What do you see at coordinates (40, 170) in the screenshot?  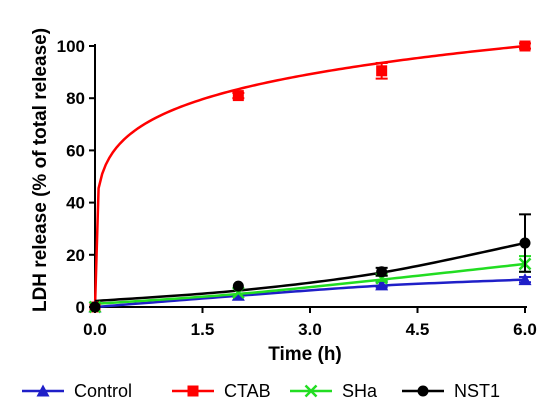 I see `y-axis-title: LDH release (% of total release)` at bounding box center [40, 170].